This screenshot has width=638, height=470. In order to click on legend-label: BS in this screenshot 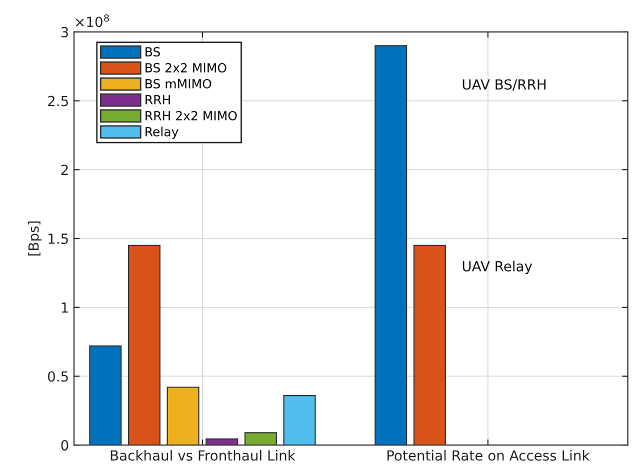, I will do `click(153, 52)`.